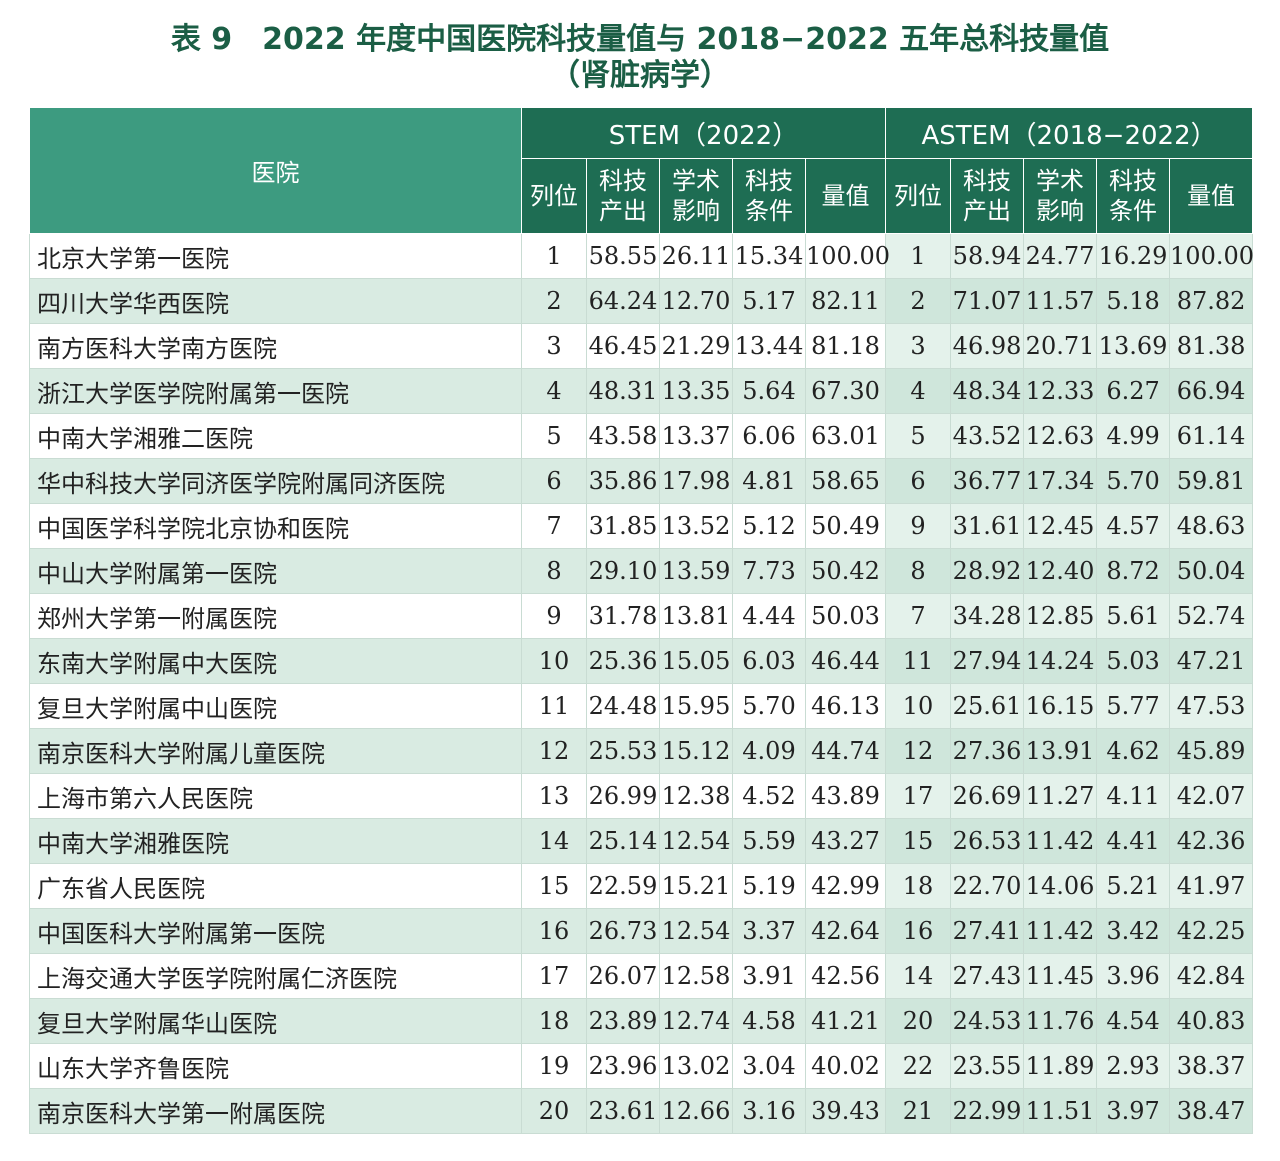 The width and height of the screenshot is (1280, 1161). What do you see at coordinates (987, 301) in the screenshot?
I see `astem-output-cell: 71.07` at bounding box center [987, 301].